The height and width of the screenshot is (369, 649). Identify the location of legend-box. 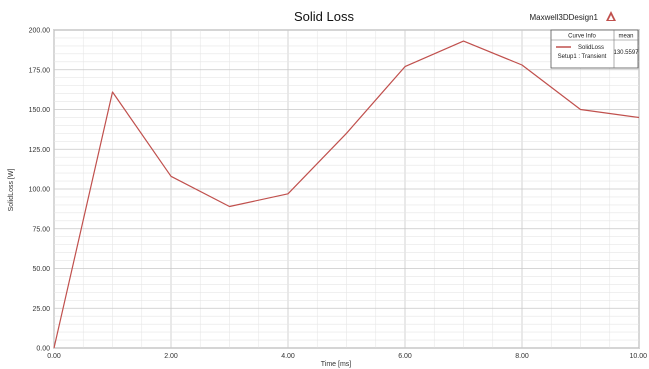
(594, 49).